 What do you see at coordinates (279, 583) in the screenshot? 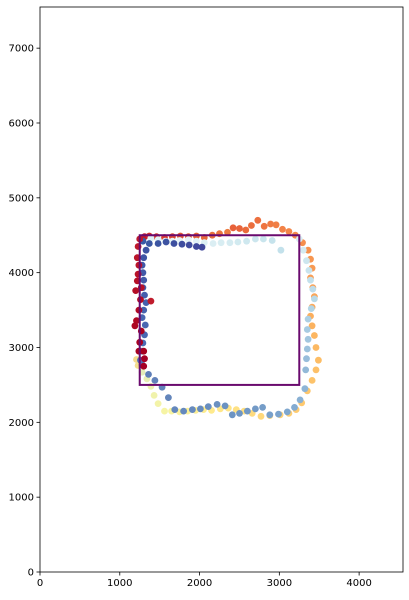
I see `x-tick-label: 3000` at bounding box center [279, 583].